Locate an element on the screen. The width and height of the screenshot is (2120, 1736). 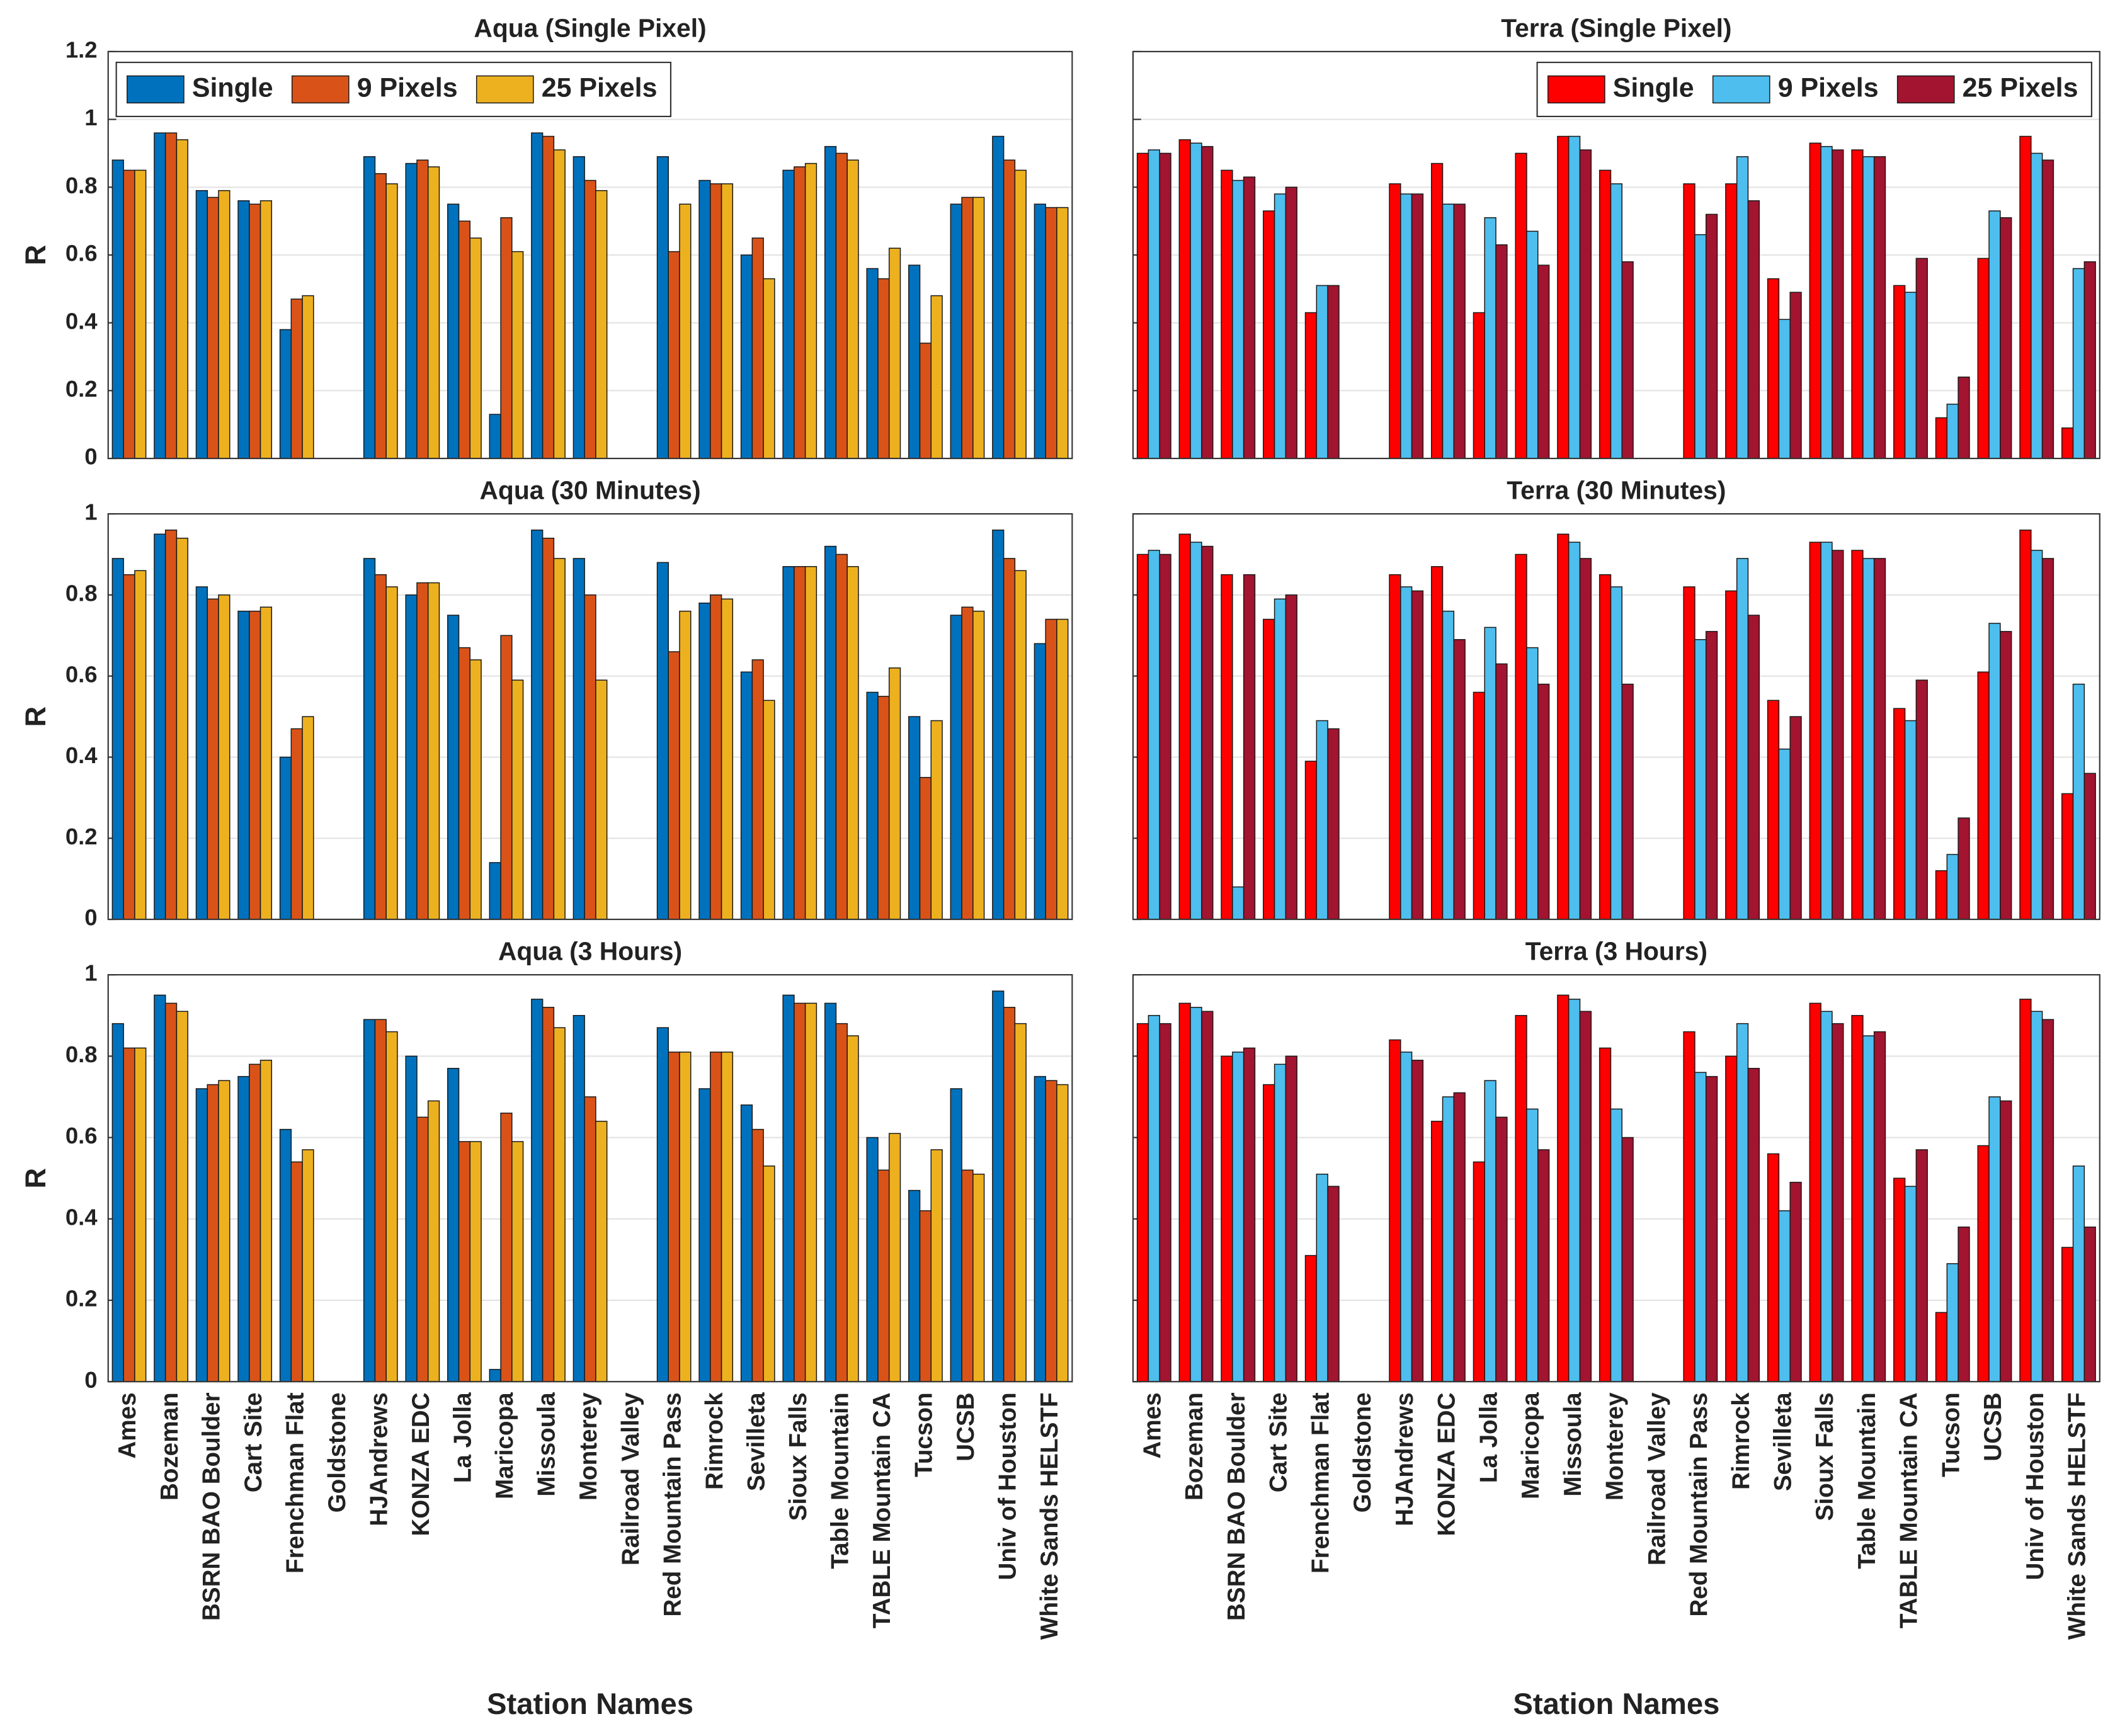
x-tick-label: HJAndrews is located at coordinates (1404, 1459).